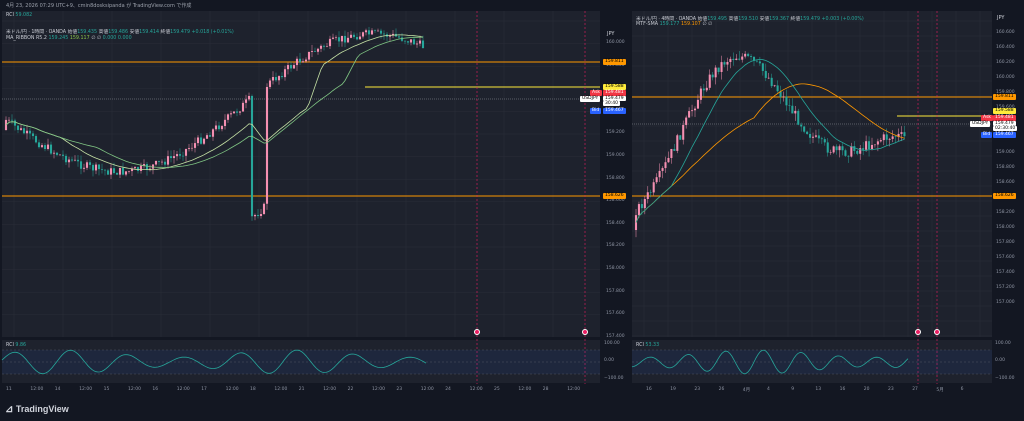 Image resolution: width=1024 pixels, height=421 pixels. What do you see at coordinates (812, 361) in the screenshot?
I see `right-rci-pane` at bounding box center [812, 361].